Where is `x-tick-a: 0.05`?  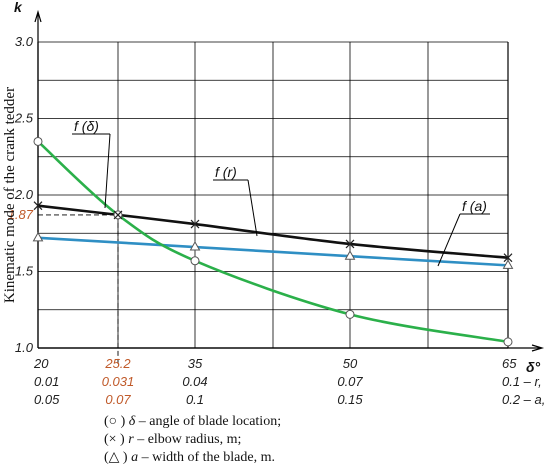 x-tick-a: 0.05 is located at coordinates (47, 399).